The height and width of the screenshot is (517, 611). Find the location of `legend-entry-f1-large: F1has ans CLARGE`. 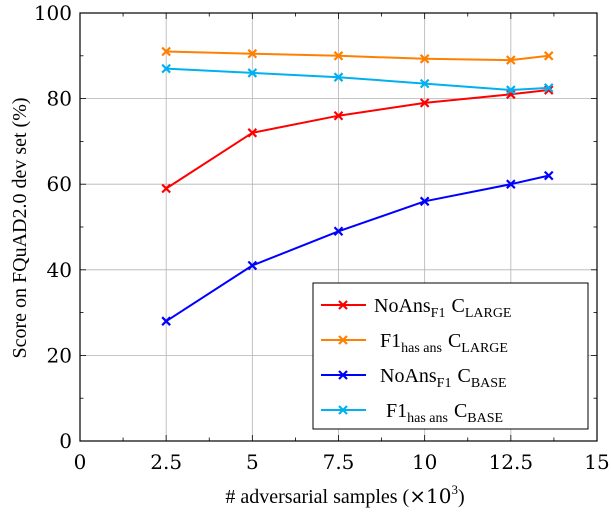

legend-entry-f1-large: F1has ans CLARGE is located at coordinates (414, 343).